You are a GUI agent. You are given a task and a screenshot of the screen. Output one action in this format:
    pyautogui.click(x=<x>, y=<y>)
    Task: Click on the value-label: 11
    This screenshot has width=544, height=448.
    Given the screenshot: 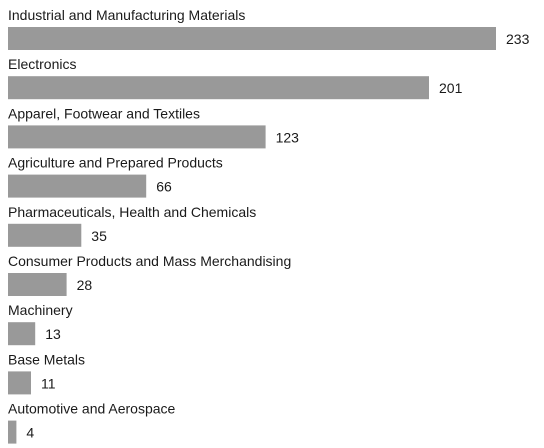 What is the action you would take?
    pyautogui.click(x=48, y=383)
    